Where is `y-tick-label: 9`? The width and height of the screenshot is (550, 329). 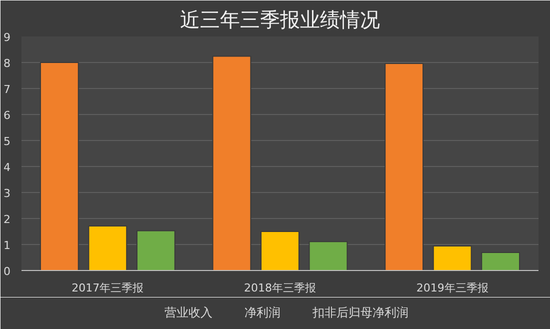 y-tick-label: 9 is located at coordinates (7, 37).